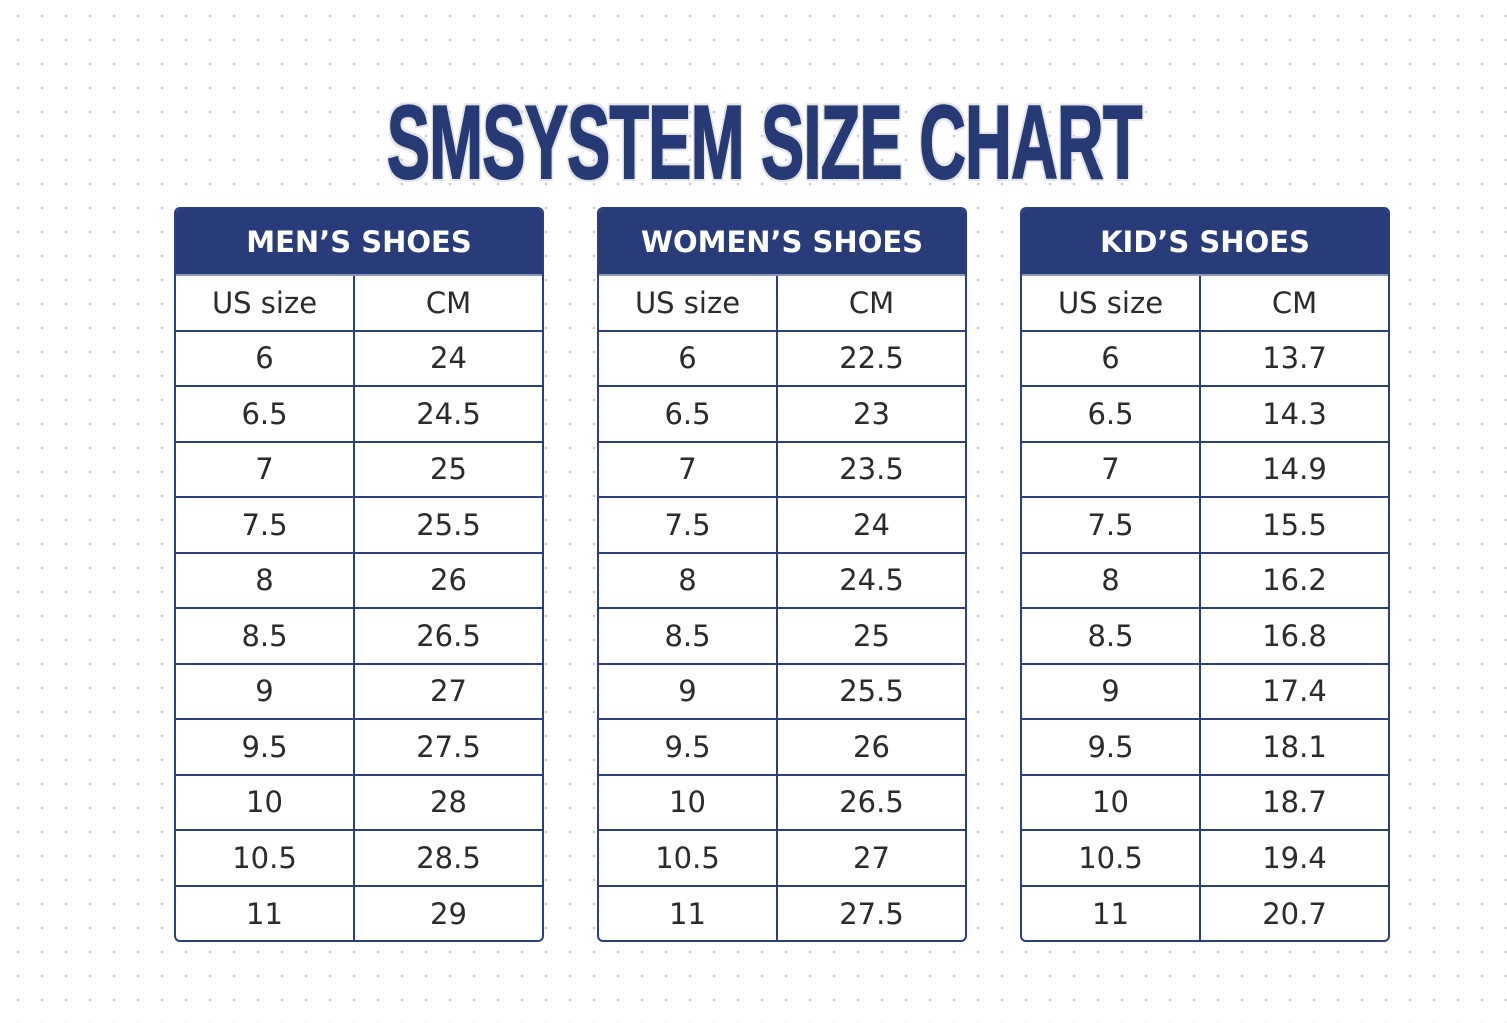 The height and width of the screenshot is (1023, 1507). What do you see at coordinates (871, 470) in the screenshot?
I see `cm-cell: 23.5` at bounding box center [871, 470].